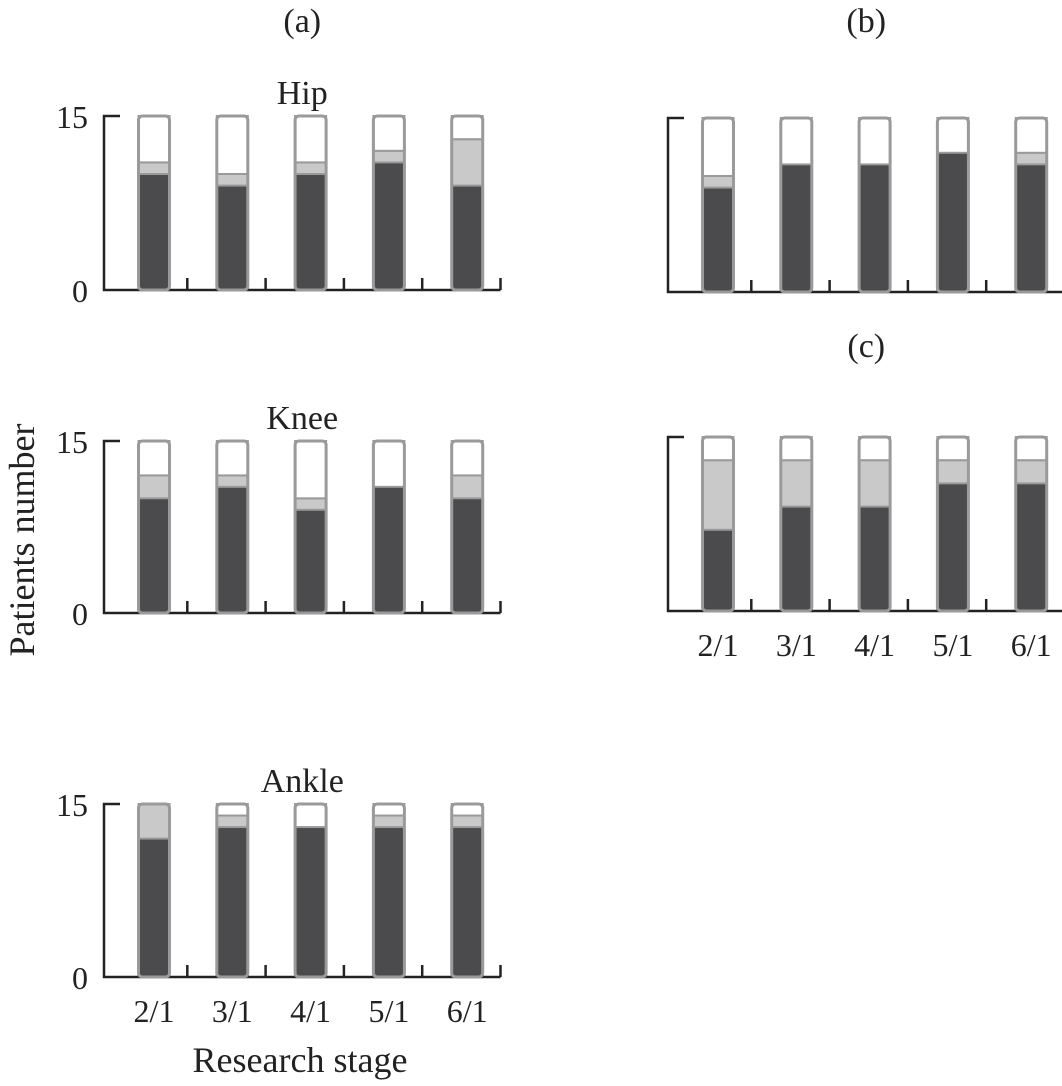  What do you see at coordinates (866, 346) in the screenshot?
I see `panel-label: (c)` at bounding box center [866, 346].